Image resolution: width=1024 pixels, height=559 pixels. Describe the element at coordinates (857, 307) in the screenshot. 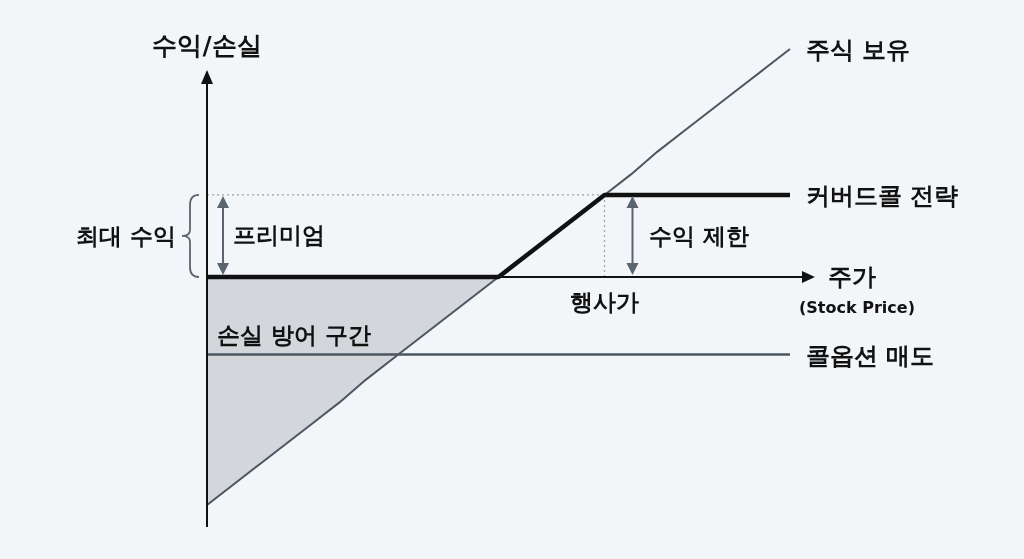

I see `annotation: (Stock Price)` at that location.